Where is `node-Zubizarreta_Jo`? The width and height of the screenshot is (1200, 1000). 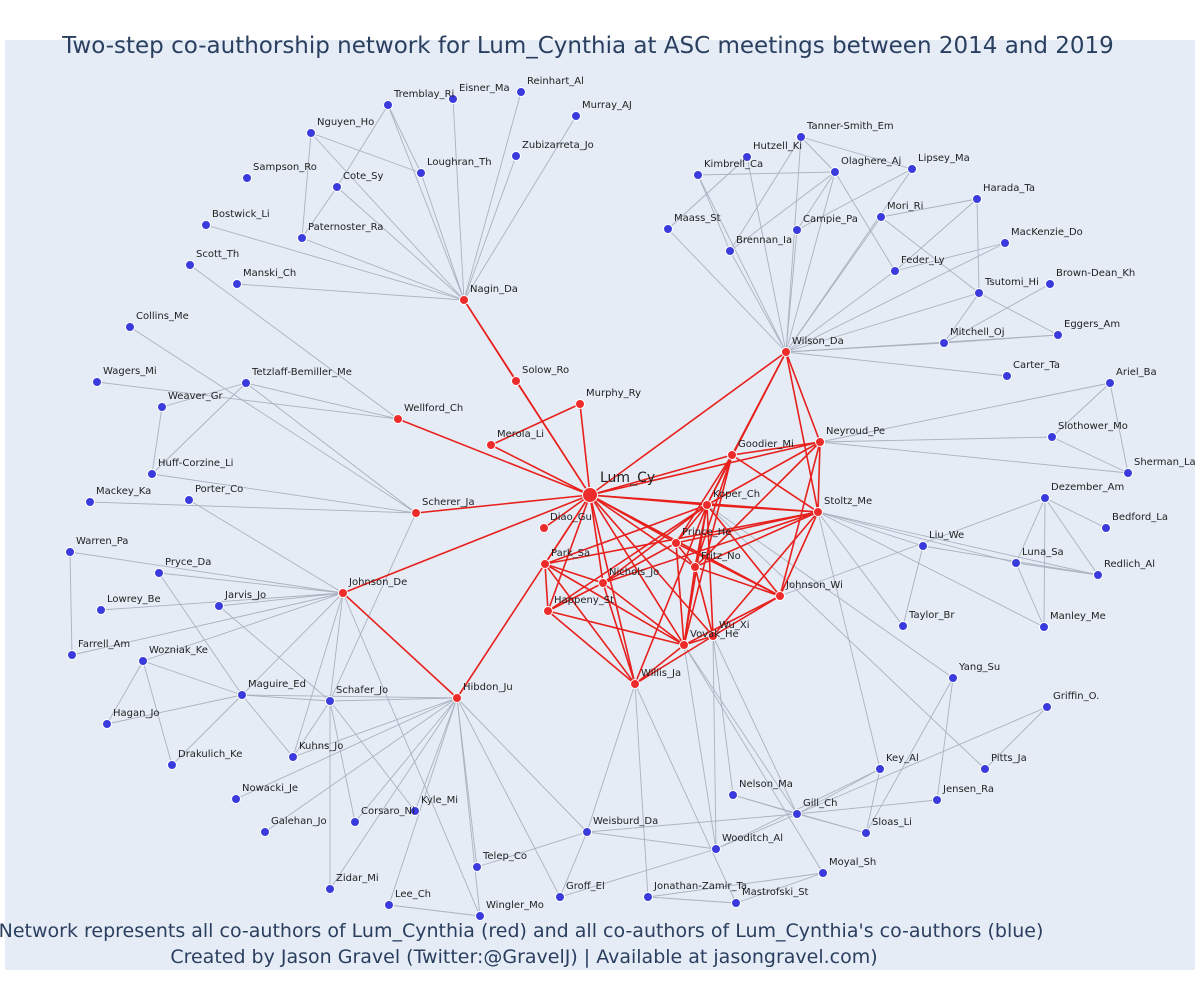
node-Zubizarreta_Jo is located at coordinates (516, 156).